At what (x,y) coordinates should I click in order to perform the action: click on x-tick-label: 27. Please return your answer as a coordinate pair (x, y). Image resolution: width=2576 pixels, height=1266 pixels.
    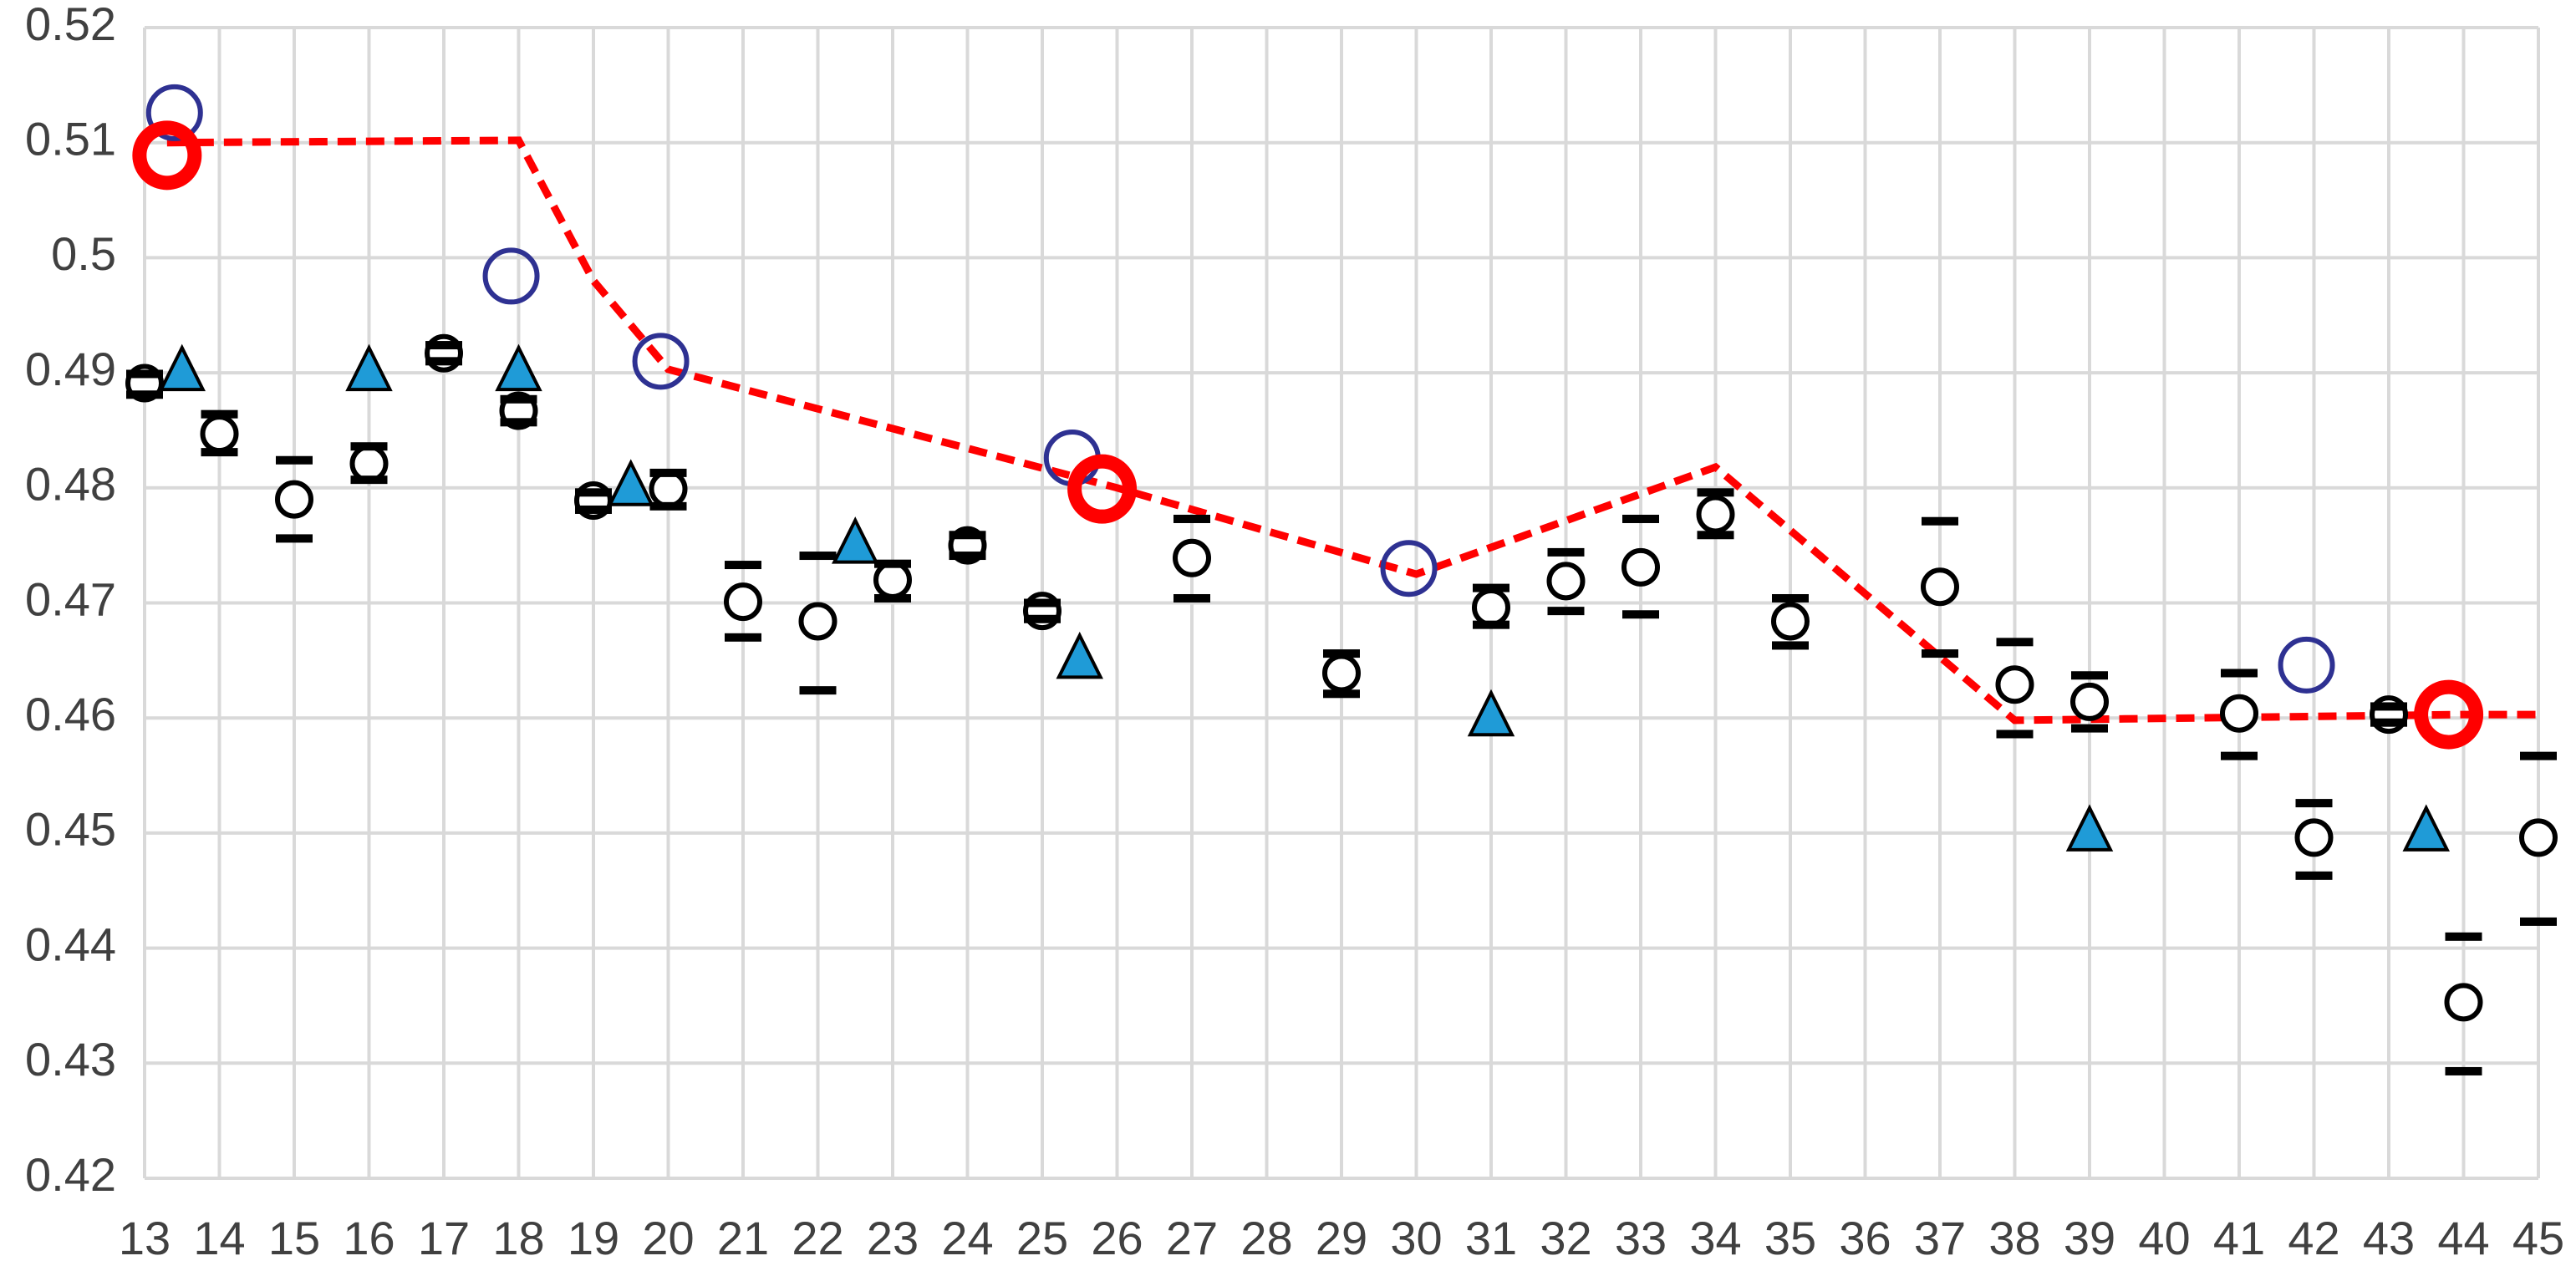
    Looking at the image, I should click on (1192, 1238).